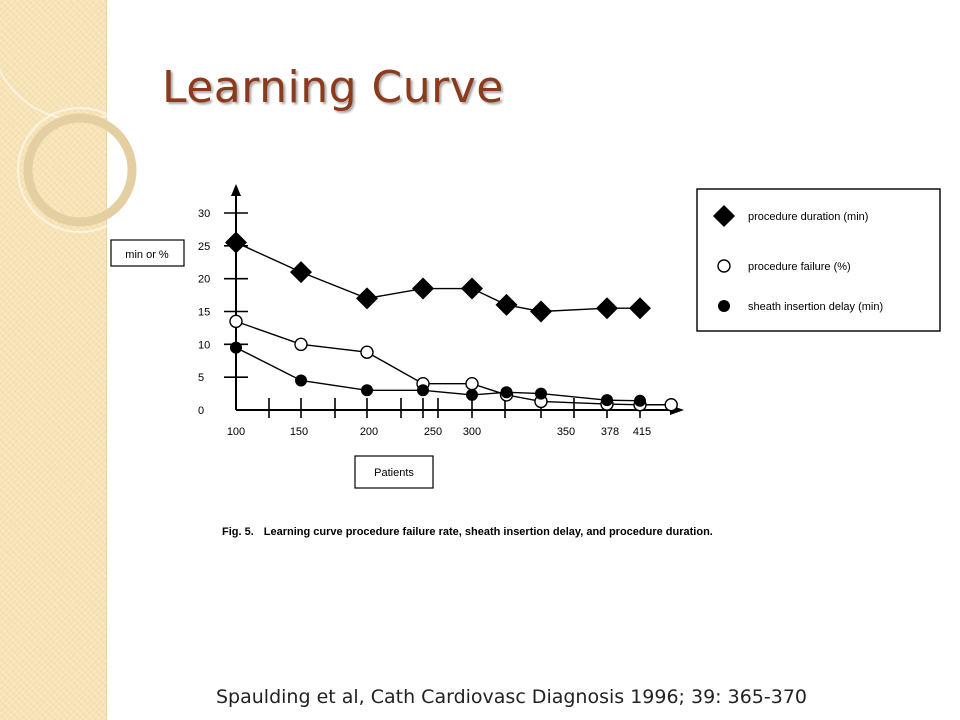 The width and height of the screenshot is (960, 720). I want to click on y-axis-label: min or %, so click(147, 255).